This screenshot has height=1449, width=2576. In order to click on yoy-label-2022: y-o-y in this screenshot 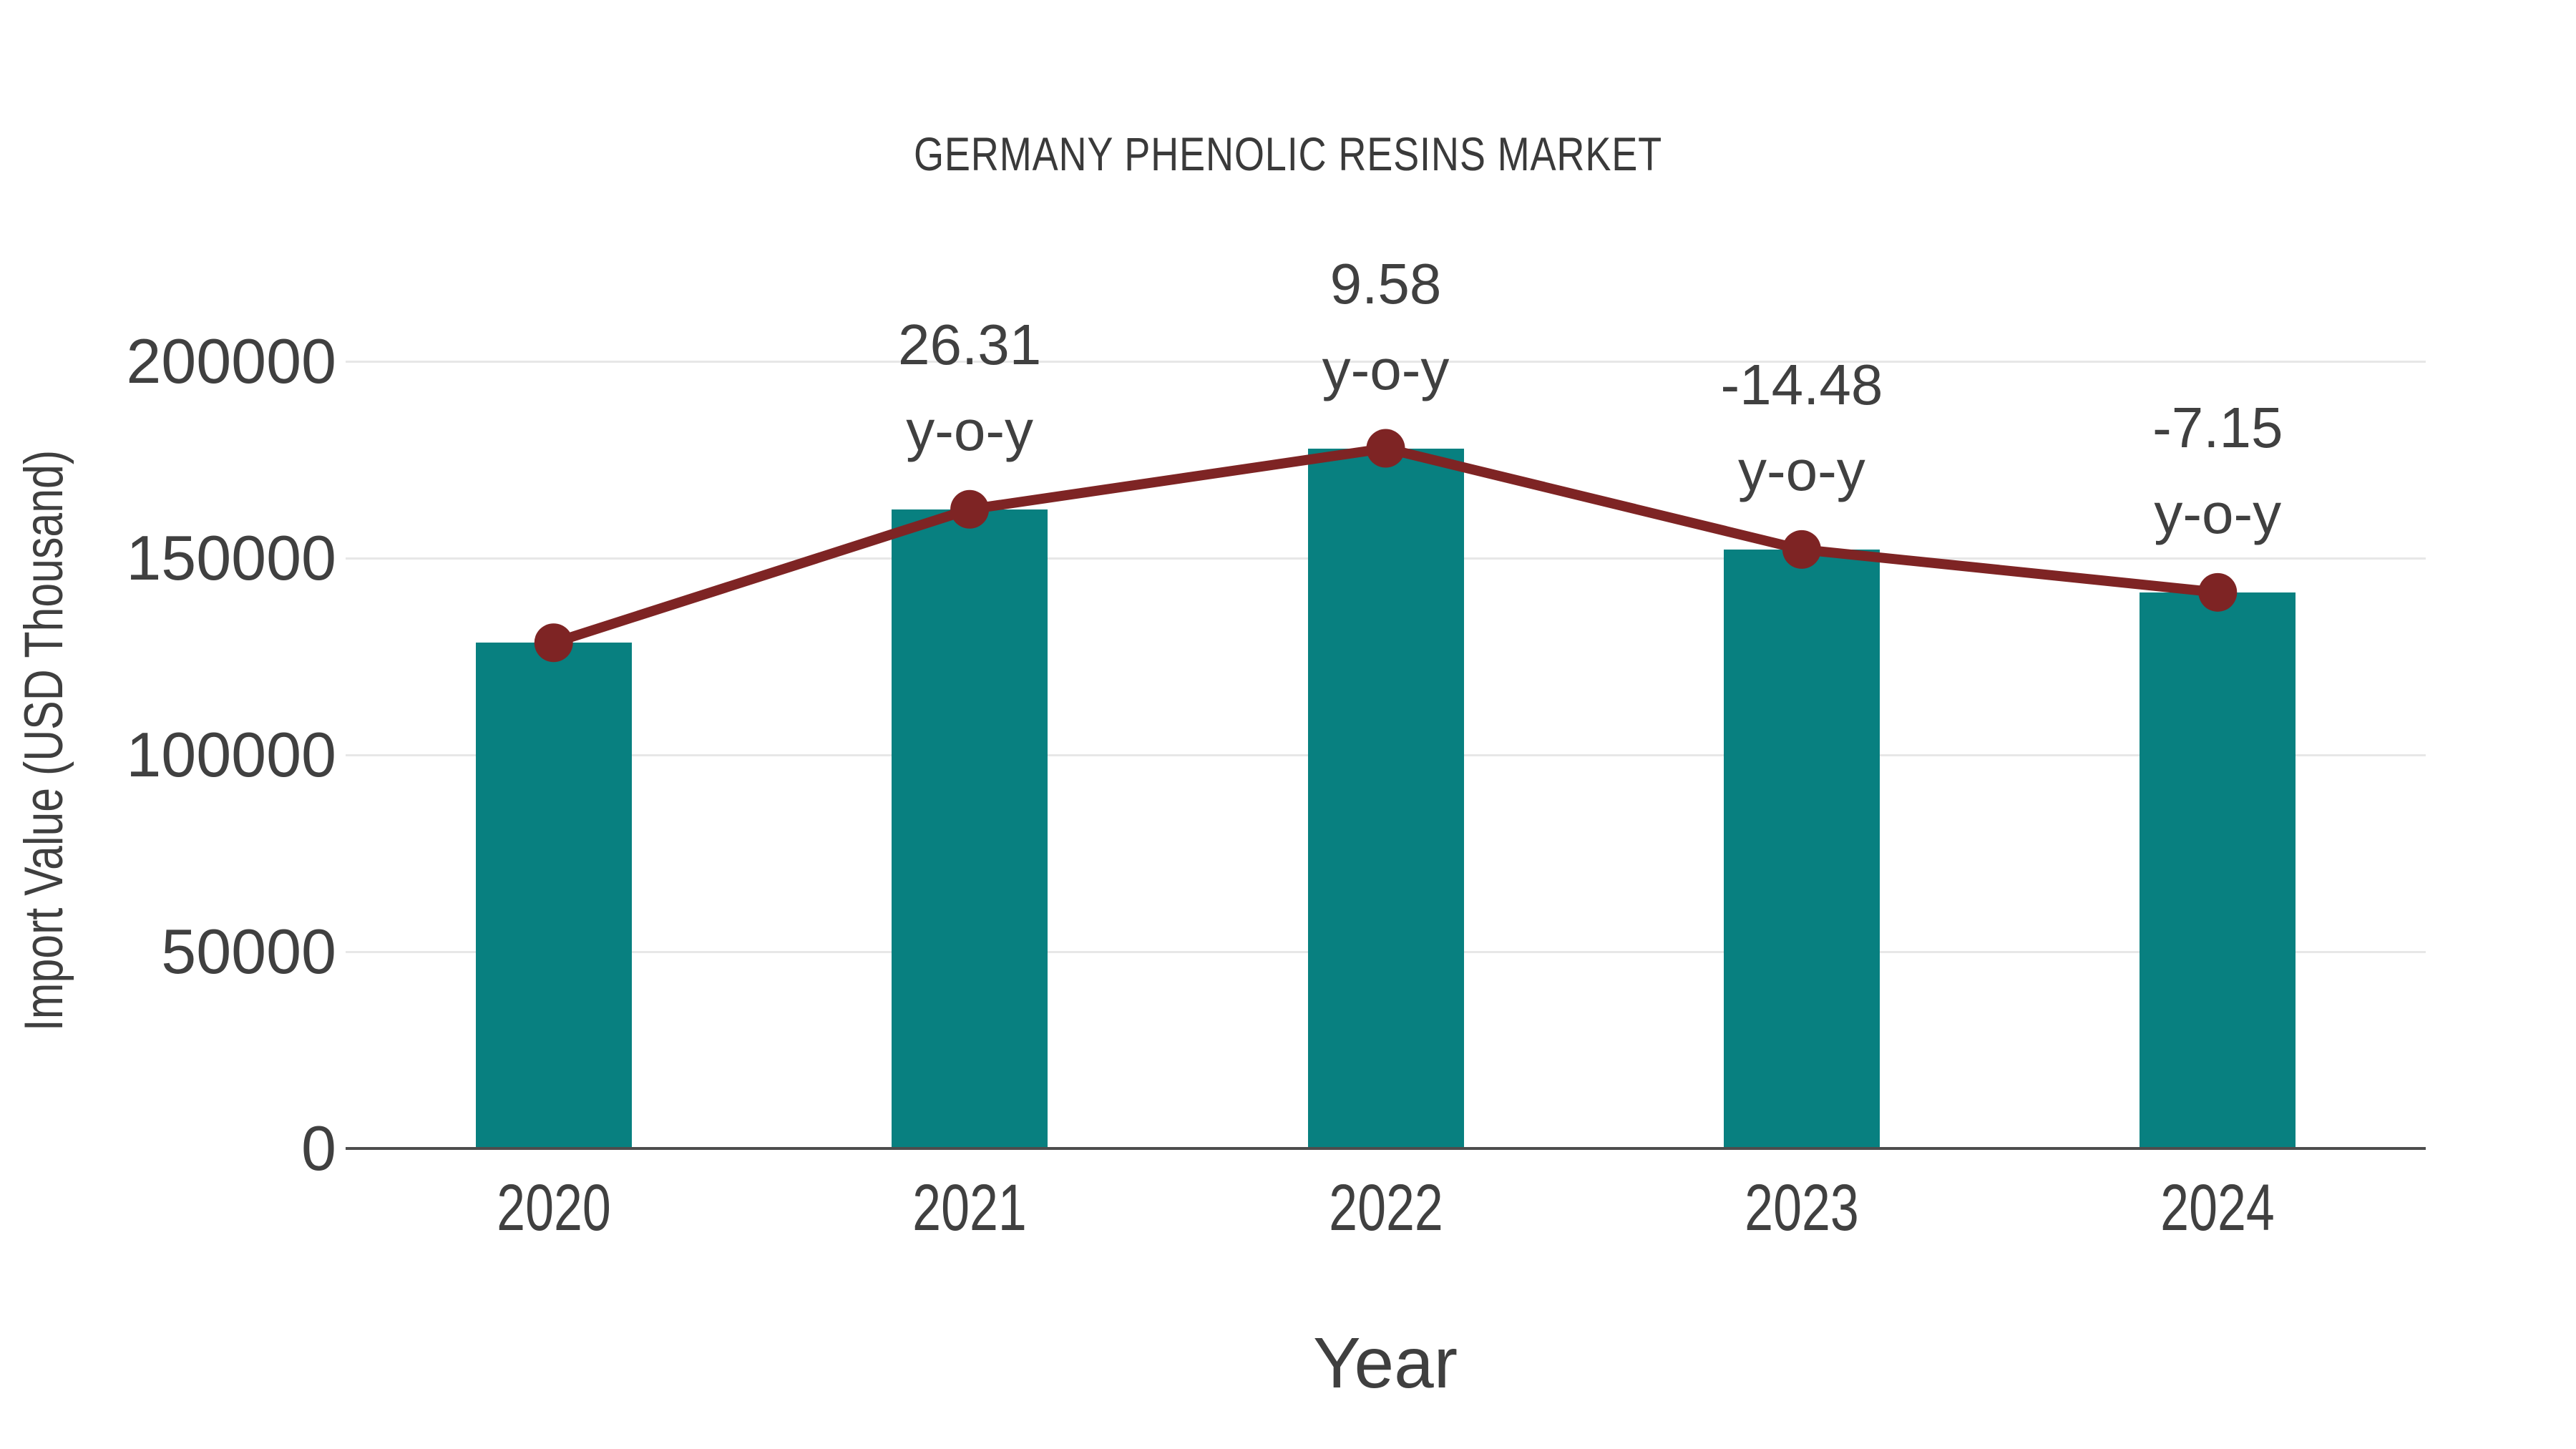, I will do `click(1386, 369)`.